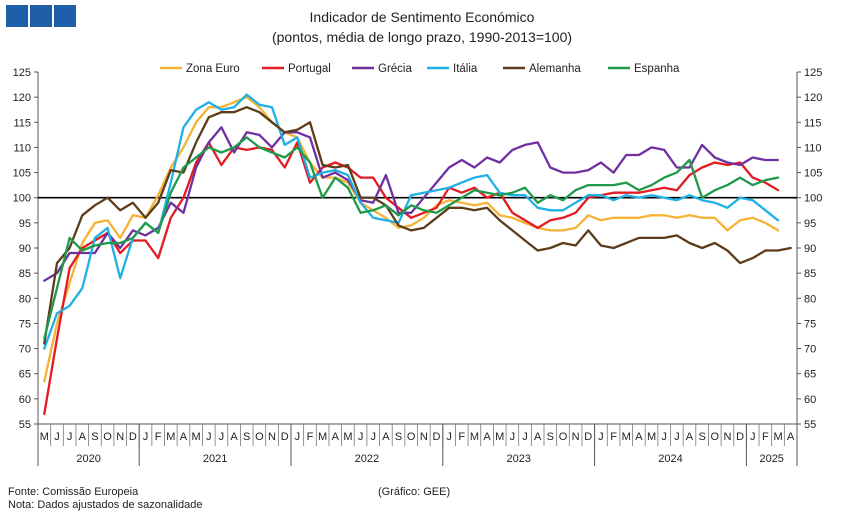  What do you see at coordinates (25, 324) in the screenshot?
I see `y-tick-label-left: 75` at bounding box center [25, 324].